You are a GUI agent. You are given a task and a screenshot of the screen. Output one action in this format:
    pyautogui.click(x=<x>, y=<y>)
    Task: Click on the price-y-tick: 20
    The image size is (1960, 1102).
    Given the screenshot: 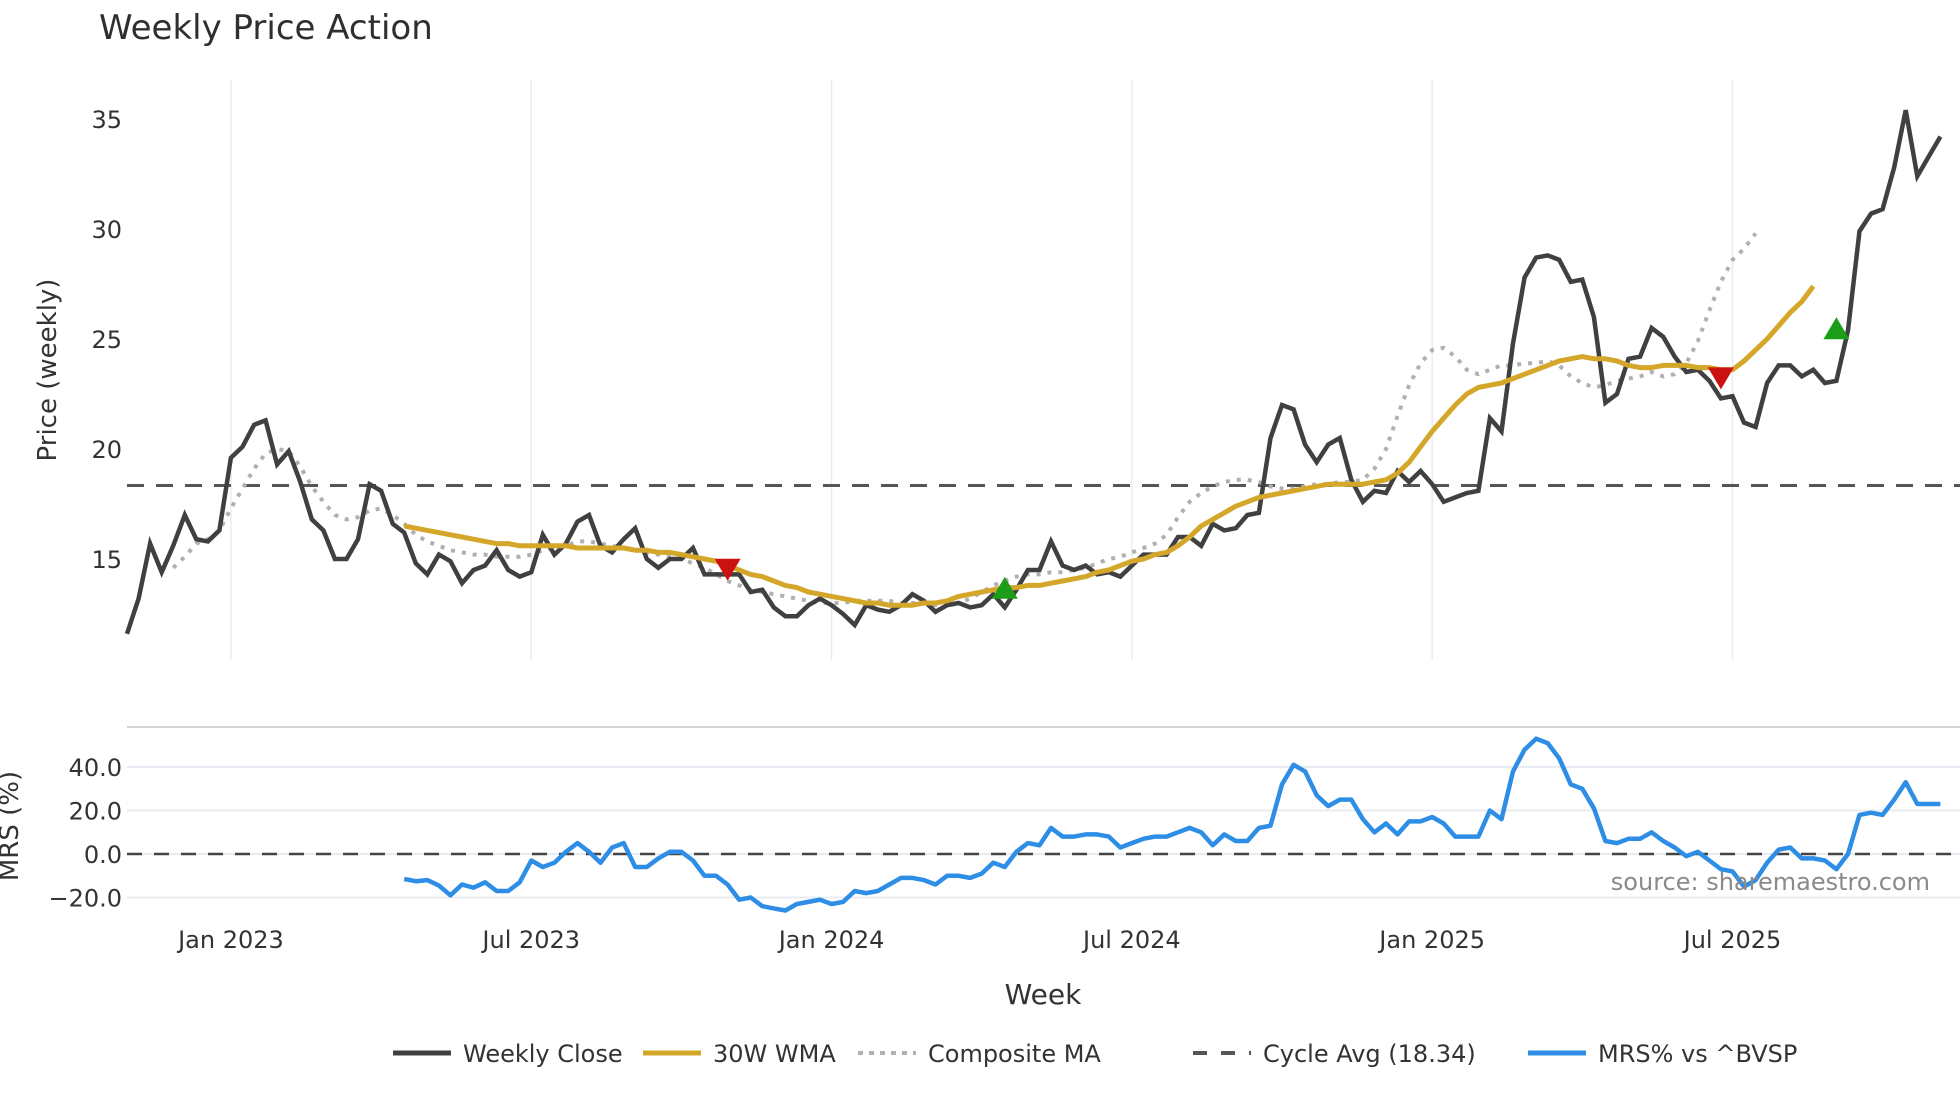 What is the action you would take?
    pyautogui.click(x=106, y=450)
    